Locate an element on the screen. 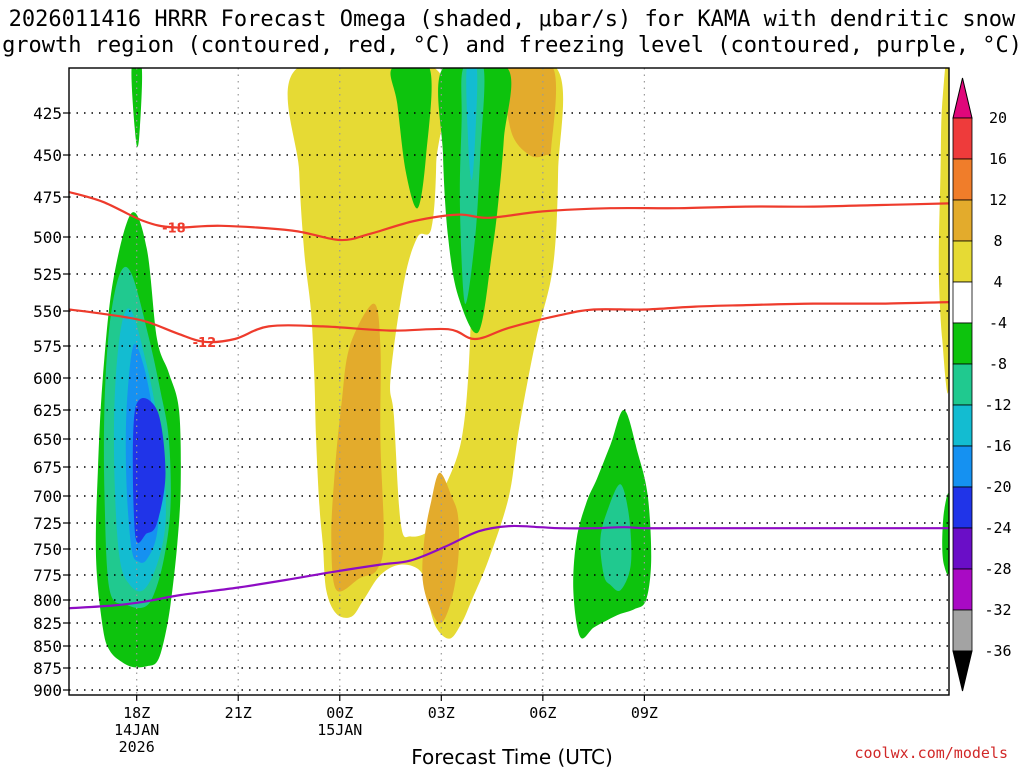 This screenshot has width=1024, height=769. colorbar-bin--16--12 is located at coordinates (962, 425).